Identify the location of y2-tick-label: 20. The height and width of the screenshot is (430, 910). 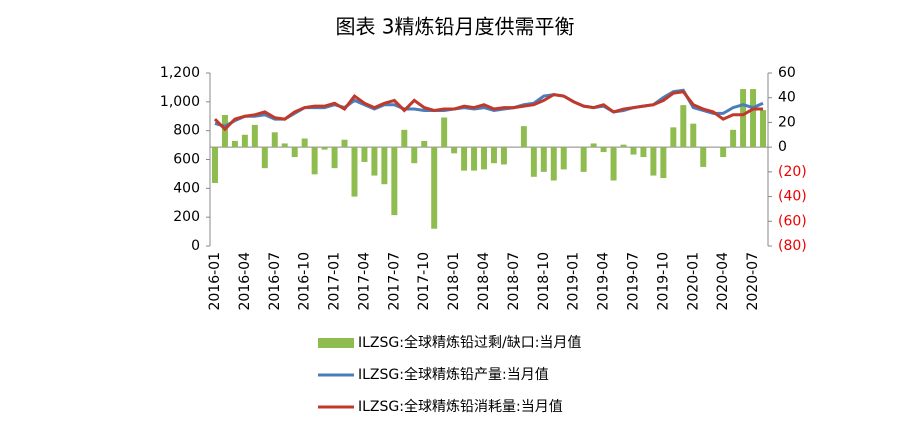
(787, 122).